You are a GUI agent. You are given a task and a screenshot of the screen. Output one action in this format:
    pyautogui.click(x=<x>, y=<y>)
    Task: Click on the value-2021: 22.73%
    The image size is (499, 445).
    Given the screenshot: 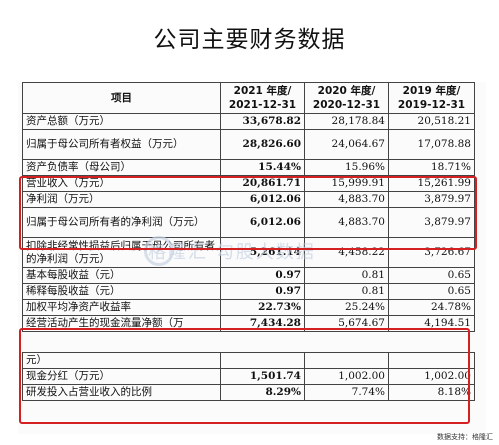 What is the action you would take?
    pyautogui.click(x=262, y=307)
    